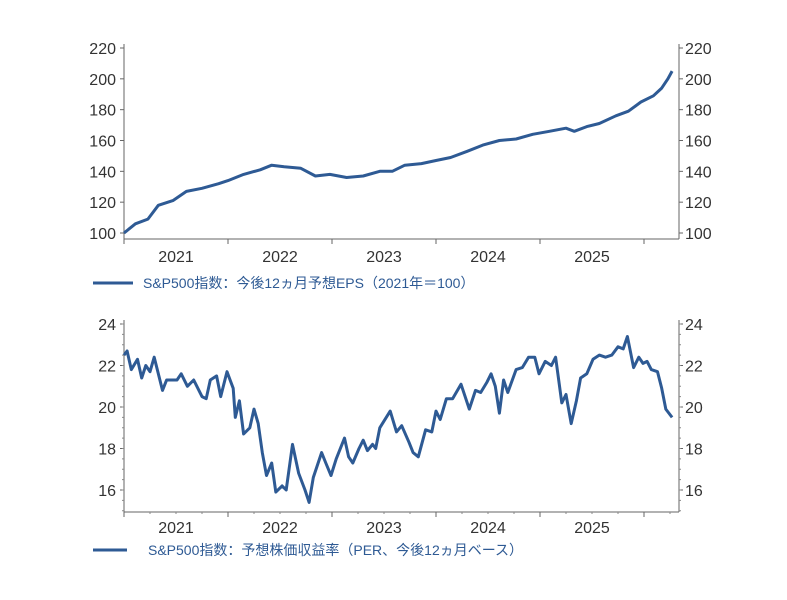 This screenshot has width=787, height=600. I want to click on y-tick-label-left: 220, so click(102, 49).